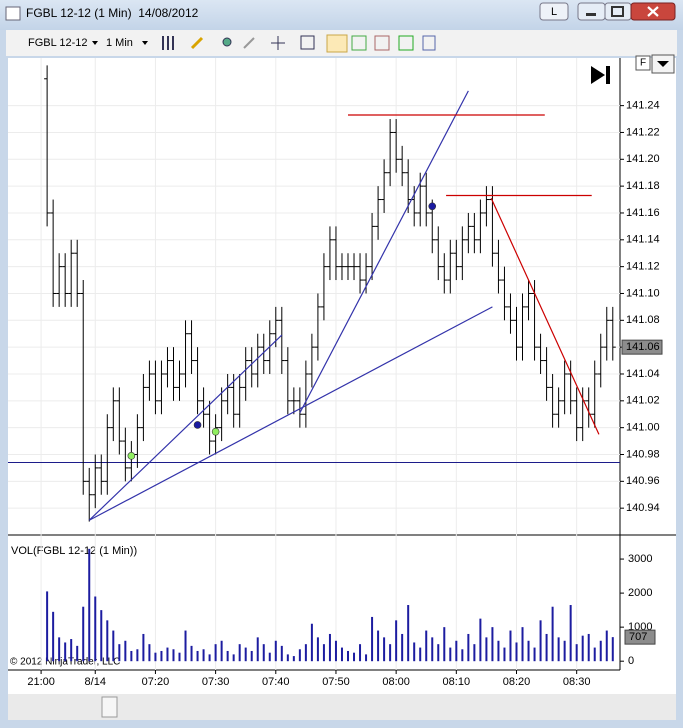 The width and height of the screenshot is (683, 728). I want to click on f-button, so click(643, 63).